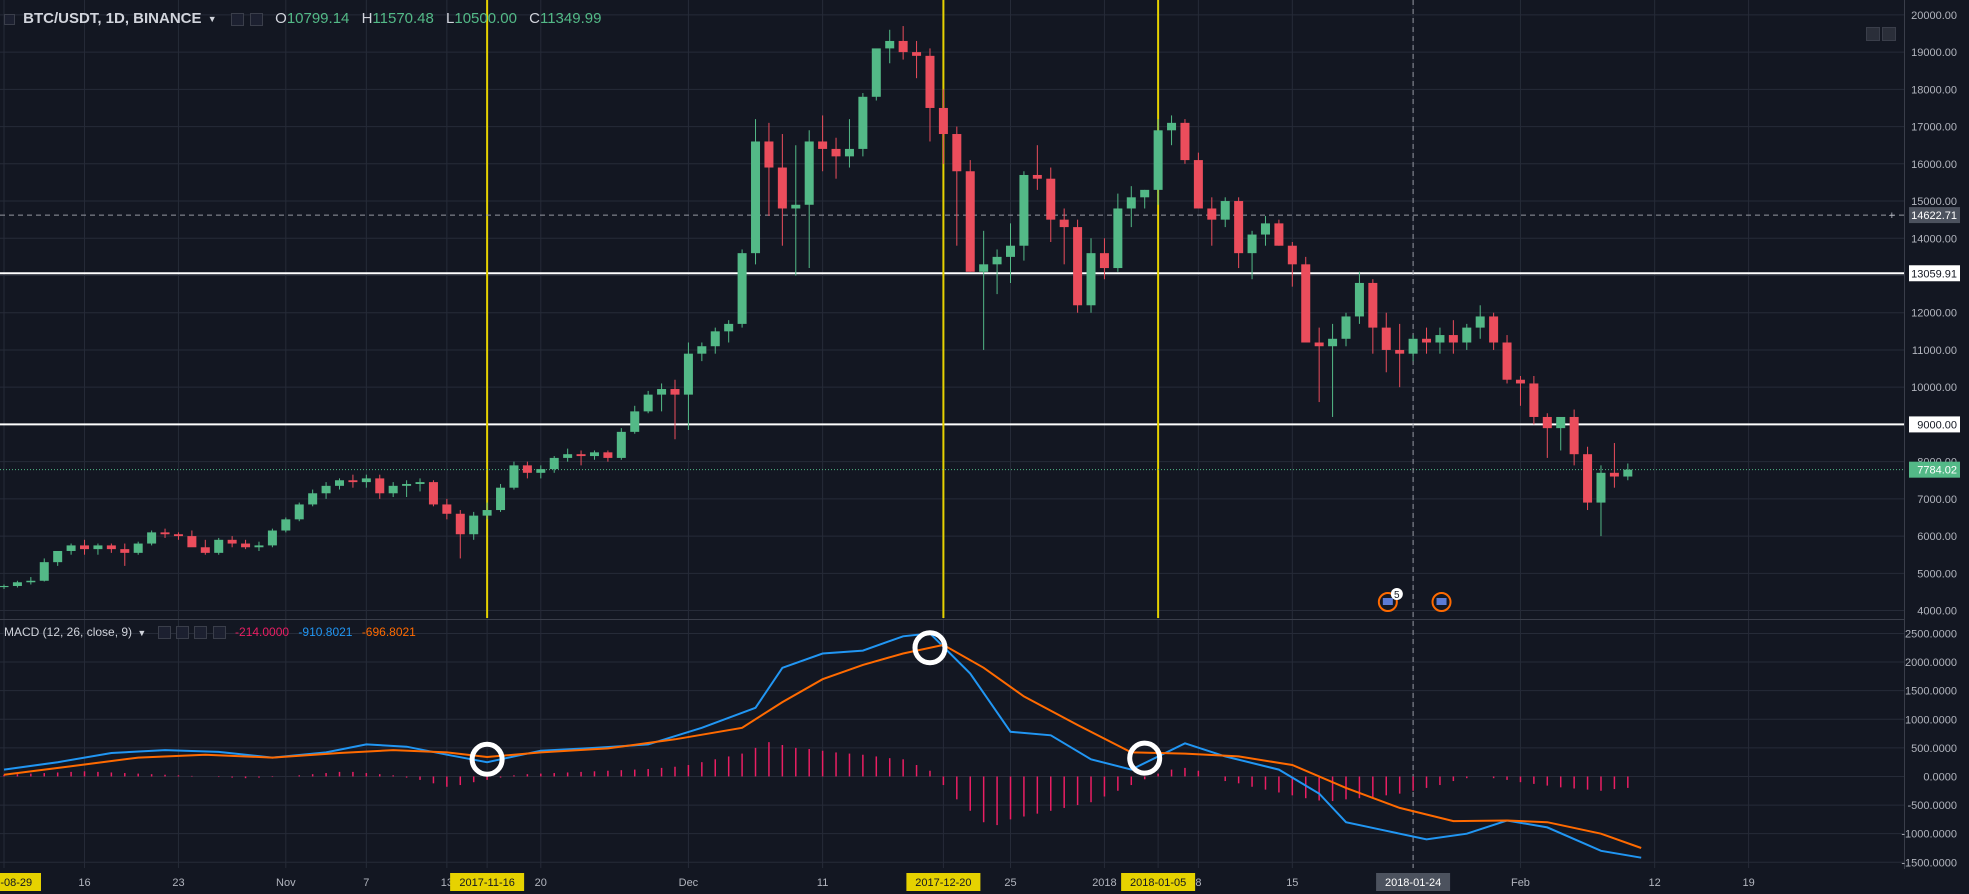 This screenshot has height=894, width=1969. Describe the element at coordinates (1441, 601) in the screenshot. I see `flag-icon` at that location.